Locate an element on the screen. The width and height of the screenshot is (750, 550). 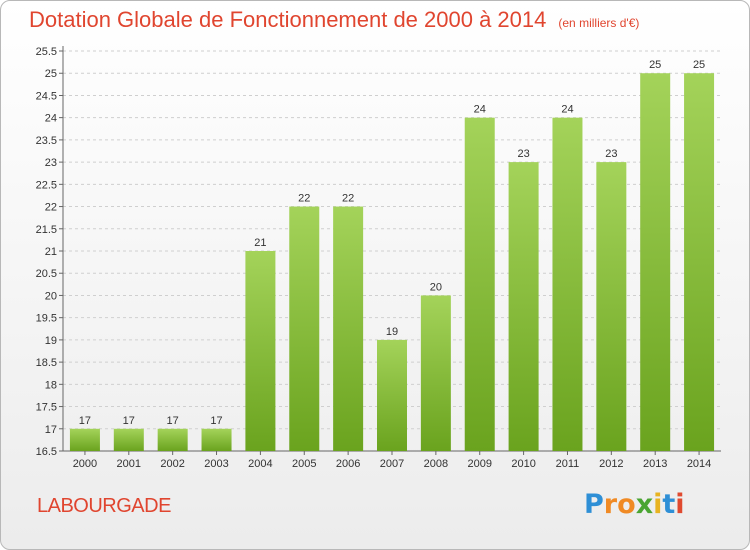
bar-2003 is located at coordinates (216, 439).